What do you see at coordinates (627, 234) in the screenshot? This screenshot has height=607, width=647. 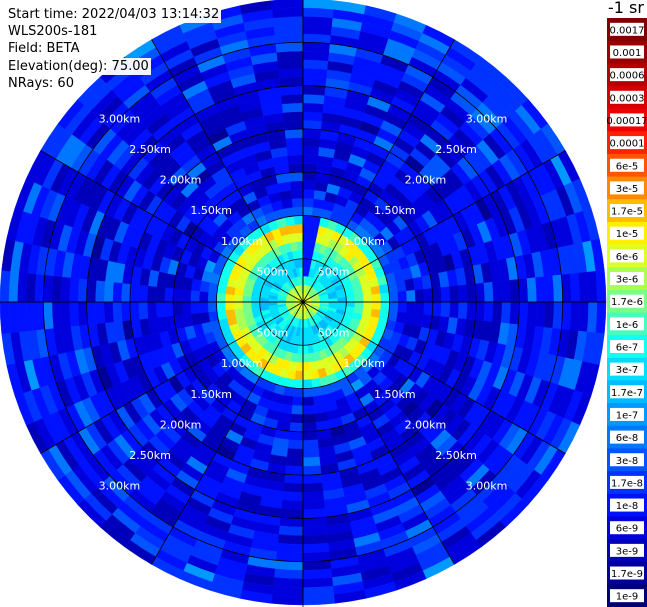 I see `colorbar-tick-label: 1e-5` at bounding box center [627, 234].